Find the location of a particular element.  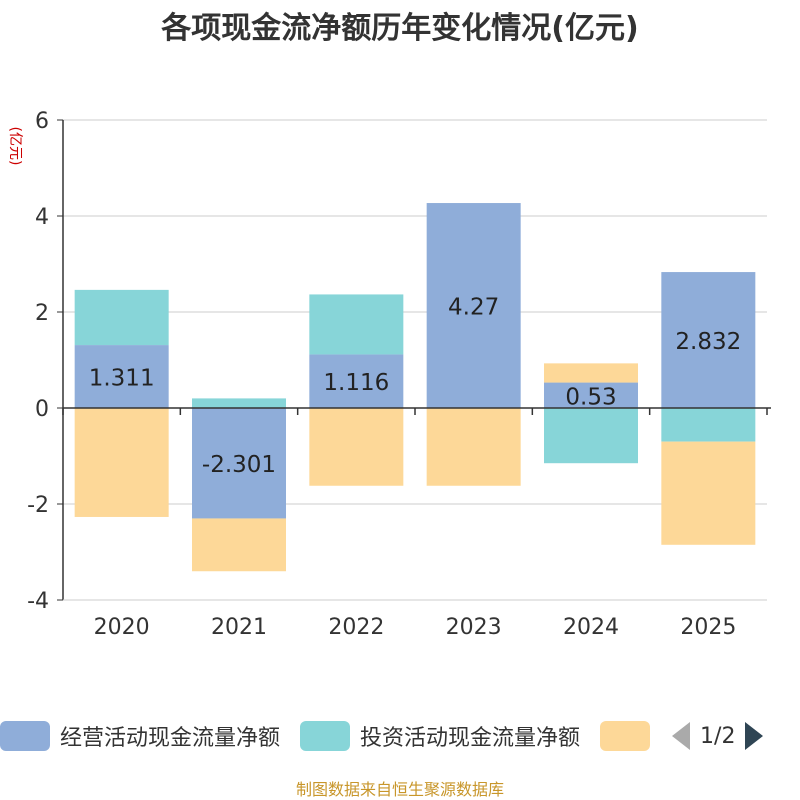

legend-swatch-financing is located at coordinates (625, 736).